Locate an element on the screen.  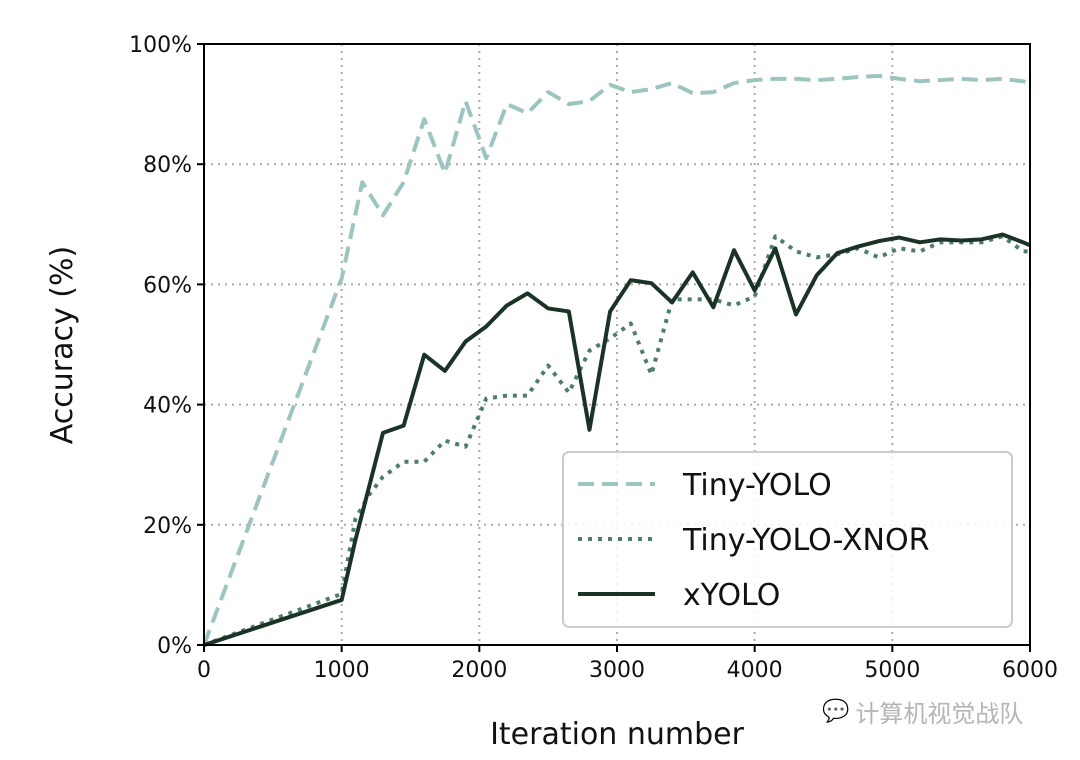
y-tick-label: 100% is located at coordinates (160, 45).